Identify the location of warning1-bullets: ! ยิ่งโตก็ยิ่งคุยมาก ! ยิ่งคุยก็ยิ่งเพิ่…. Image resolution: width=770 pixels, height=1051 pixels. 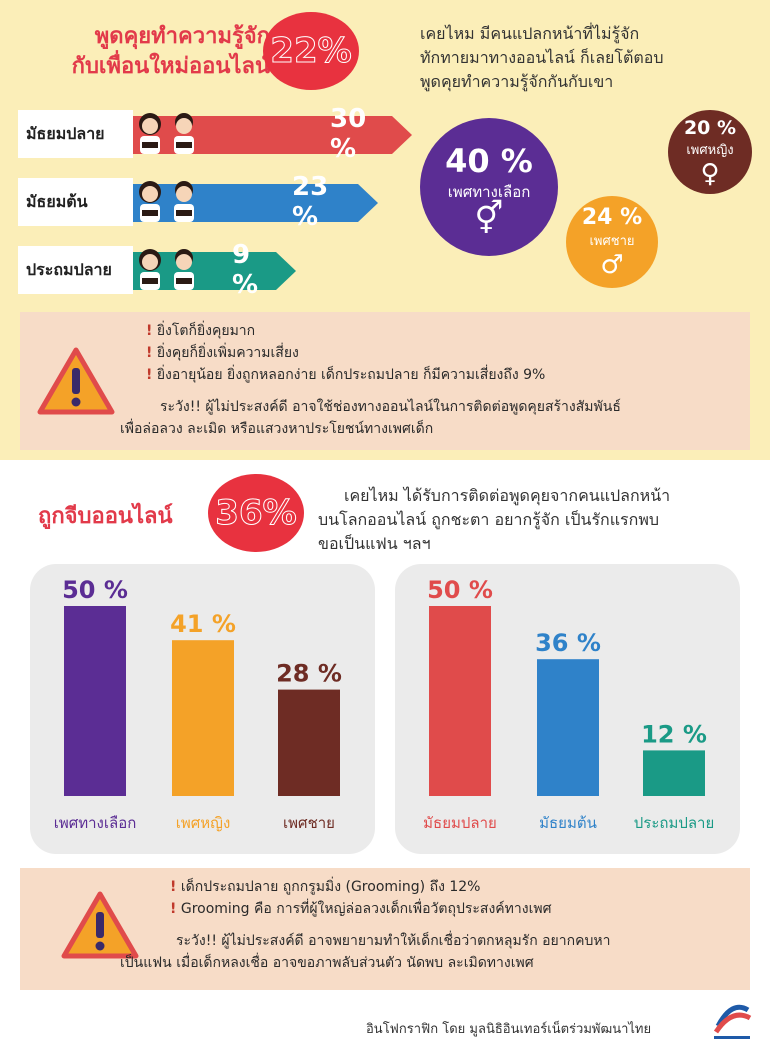
(346, 353).